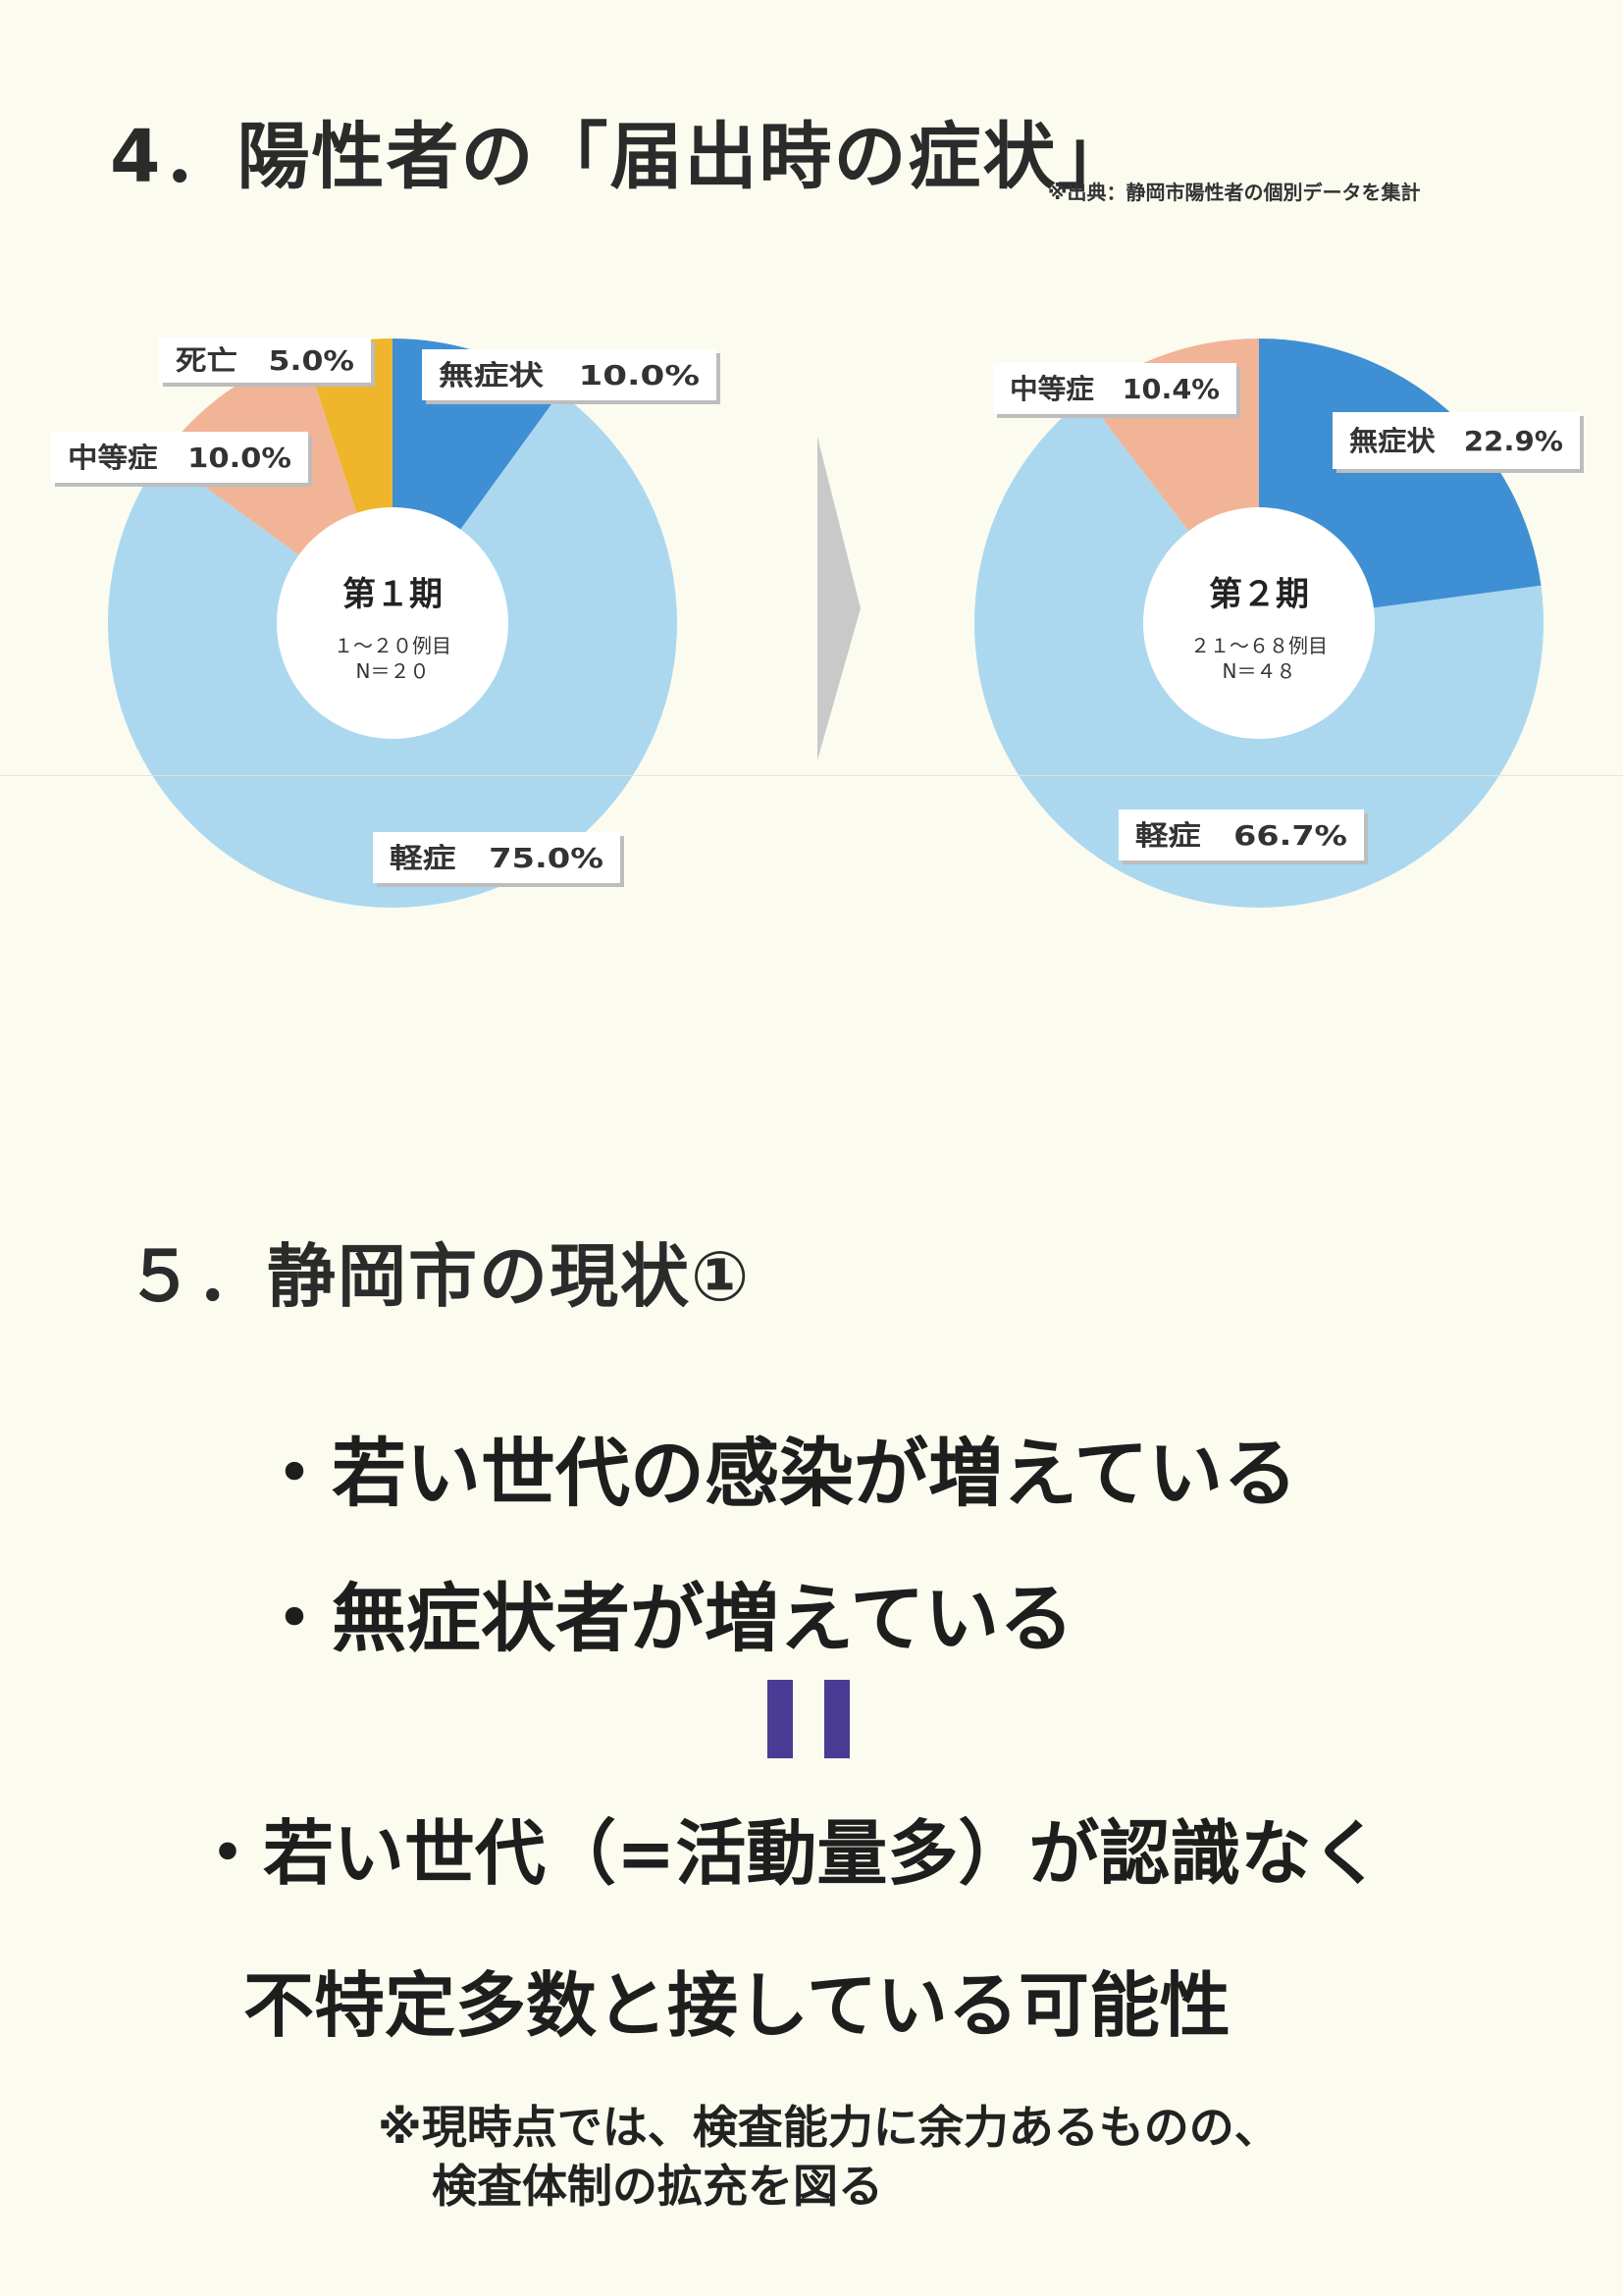 The height and width of the screenshot is (2296, 1623). What do you see at coordinates (1259, 594) in the screenshot?
I see `pie2-title: 第２期` at bounding box center [1259, 594].